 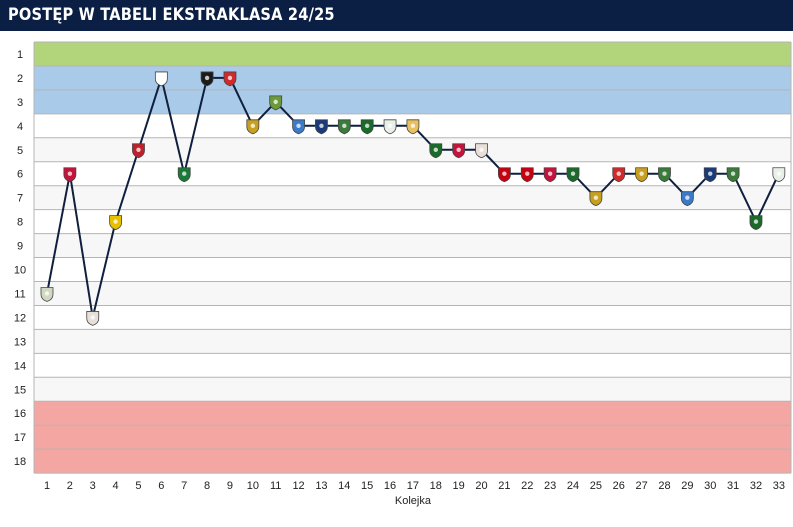 What do you see at coordinates (19, 294) in the screenshot?
I see `y-tick-label: 11` at bounding box center [19, 294].